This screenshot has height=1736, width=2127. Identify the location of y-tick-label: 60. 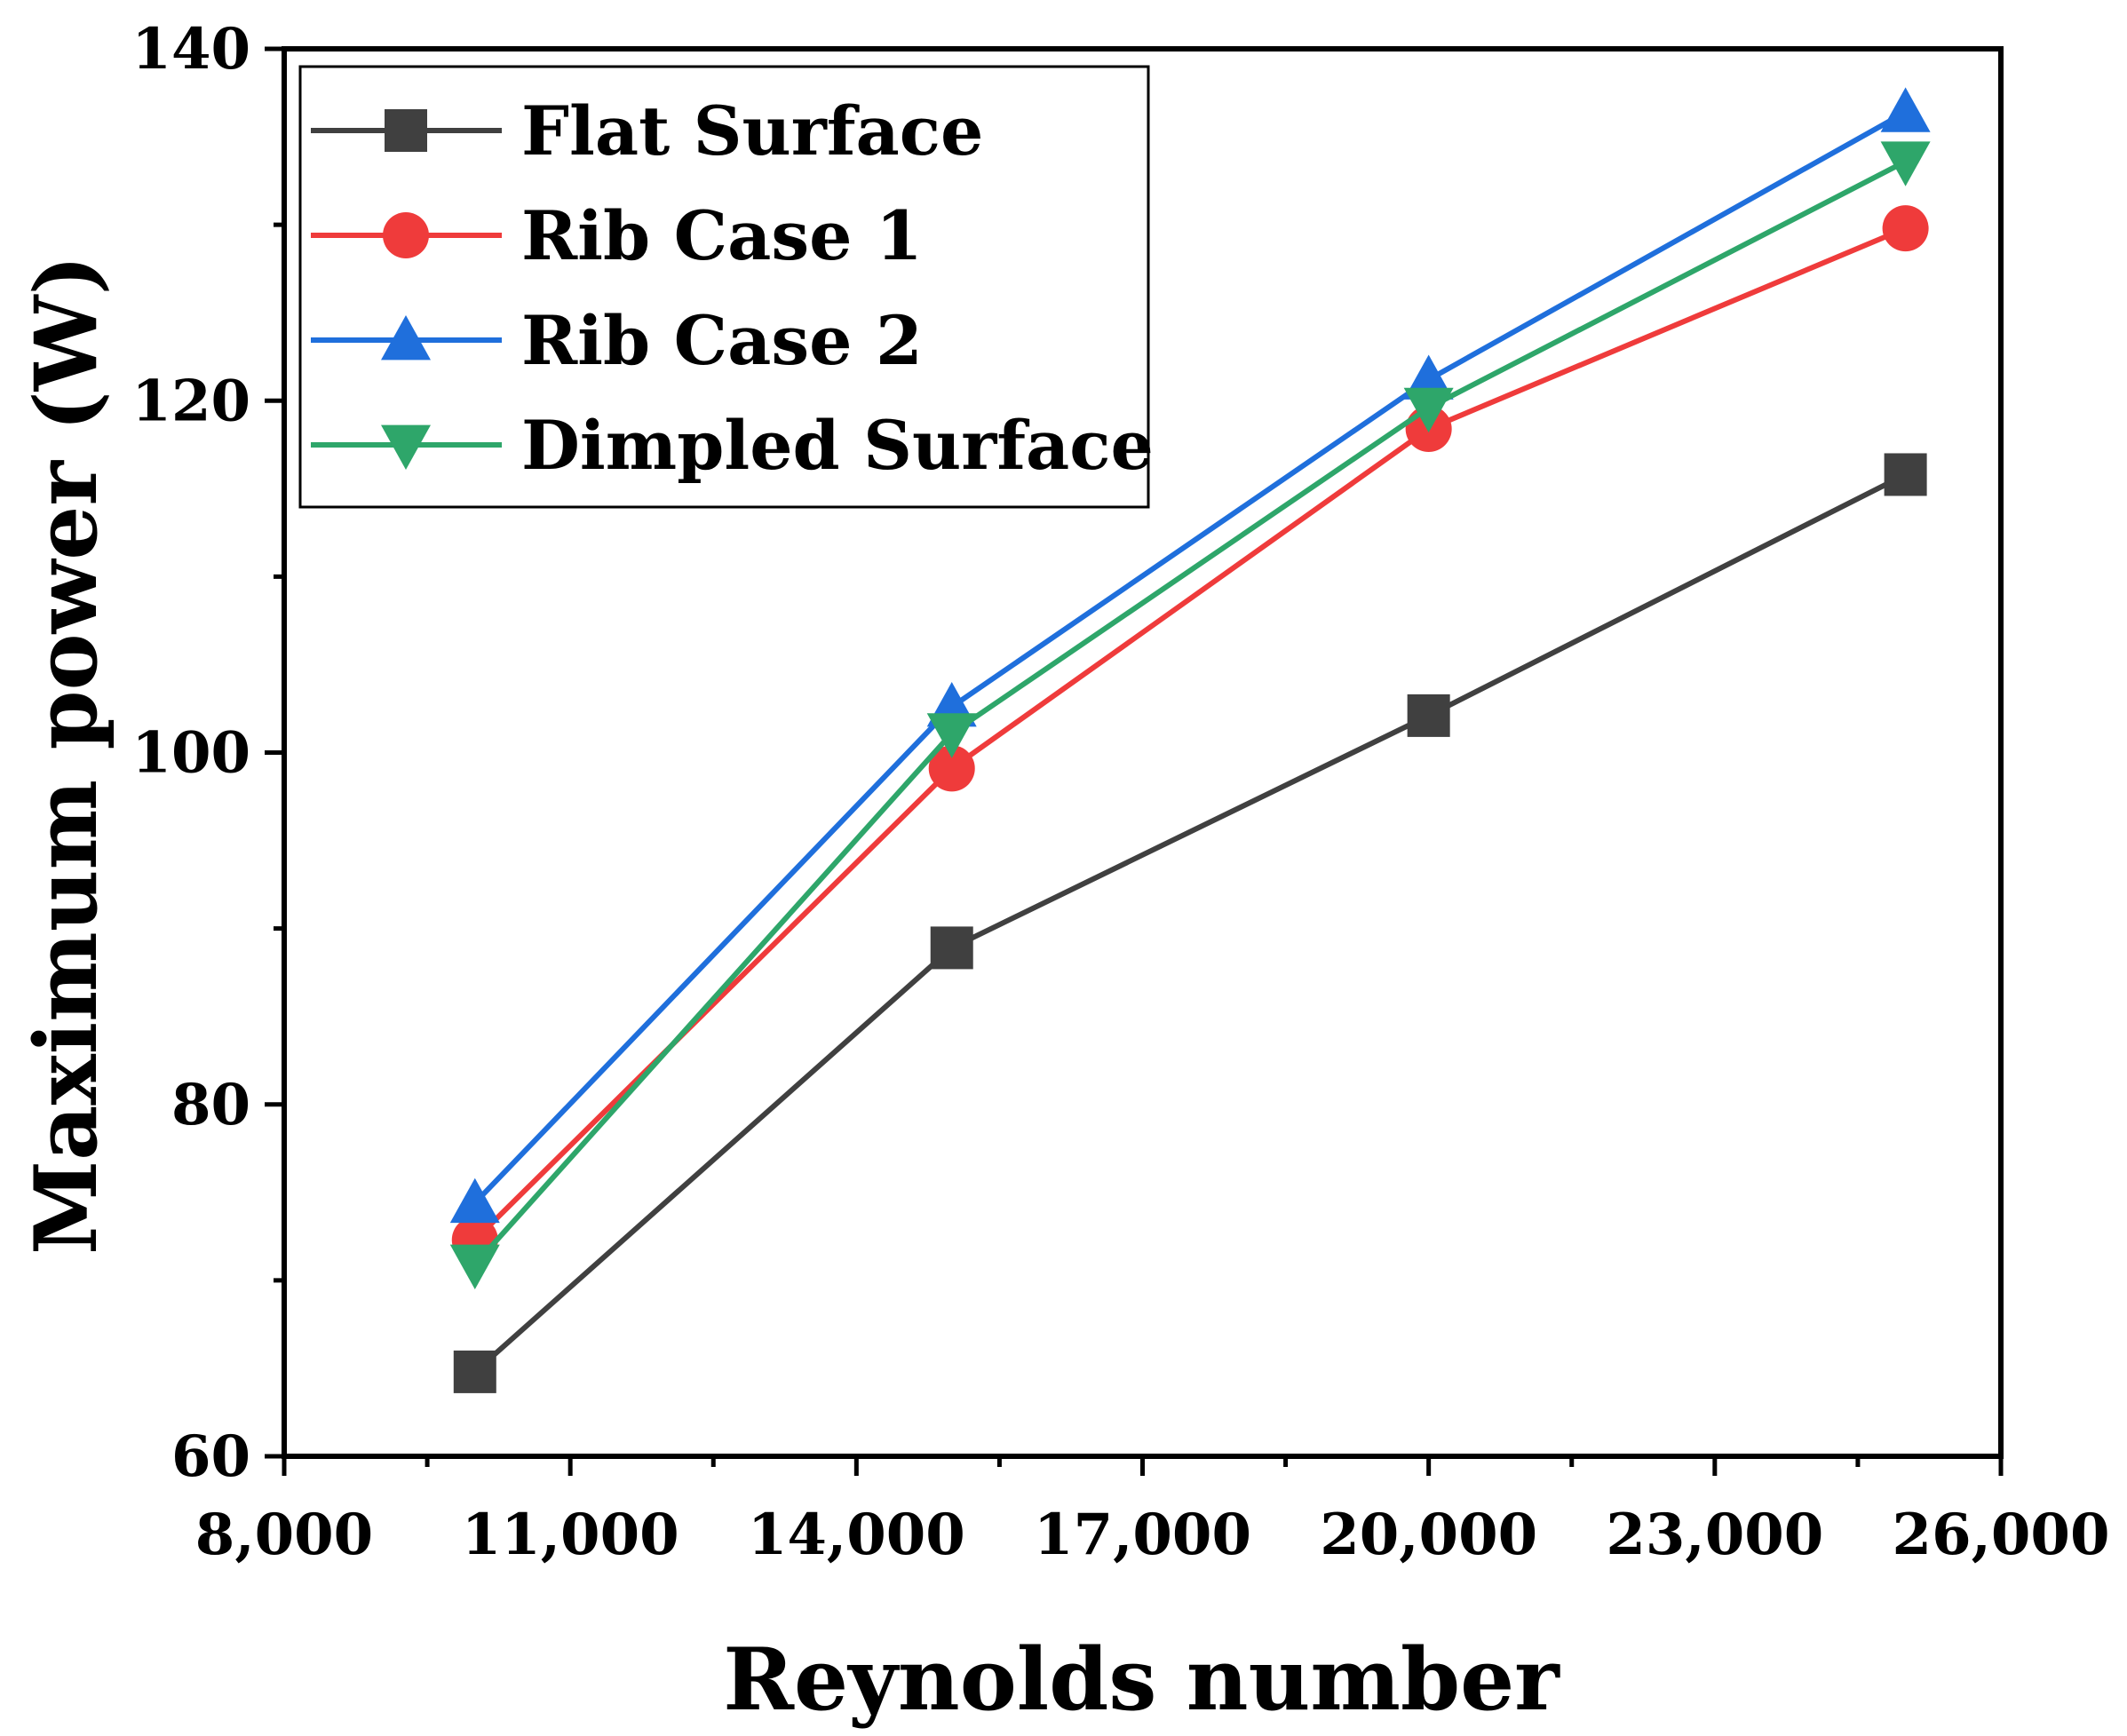
(210, 1456).